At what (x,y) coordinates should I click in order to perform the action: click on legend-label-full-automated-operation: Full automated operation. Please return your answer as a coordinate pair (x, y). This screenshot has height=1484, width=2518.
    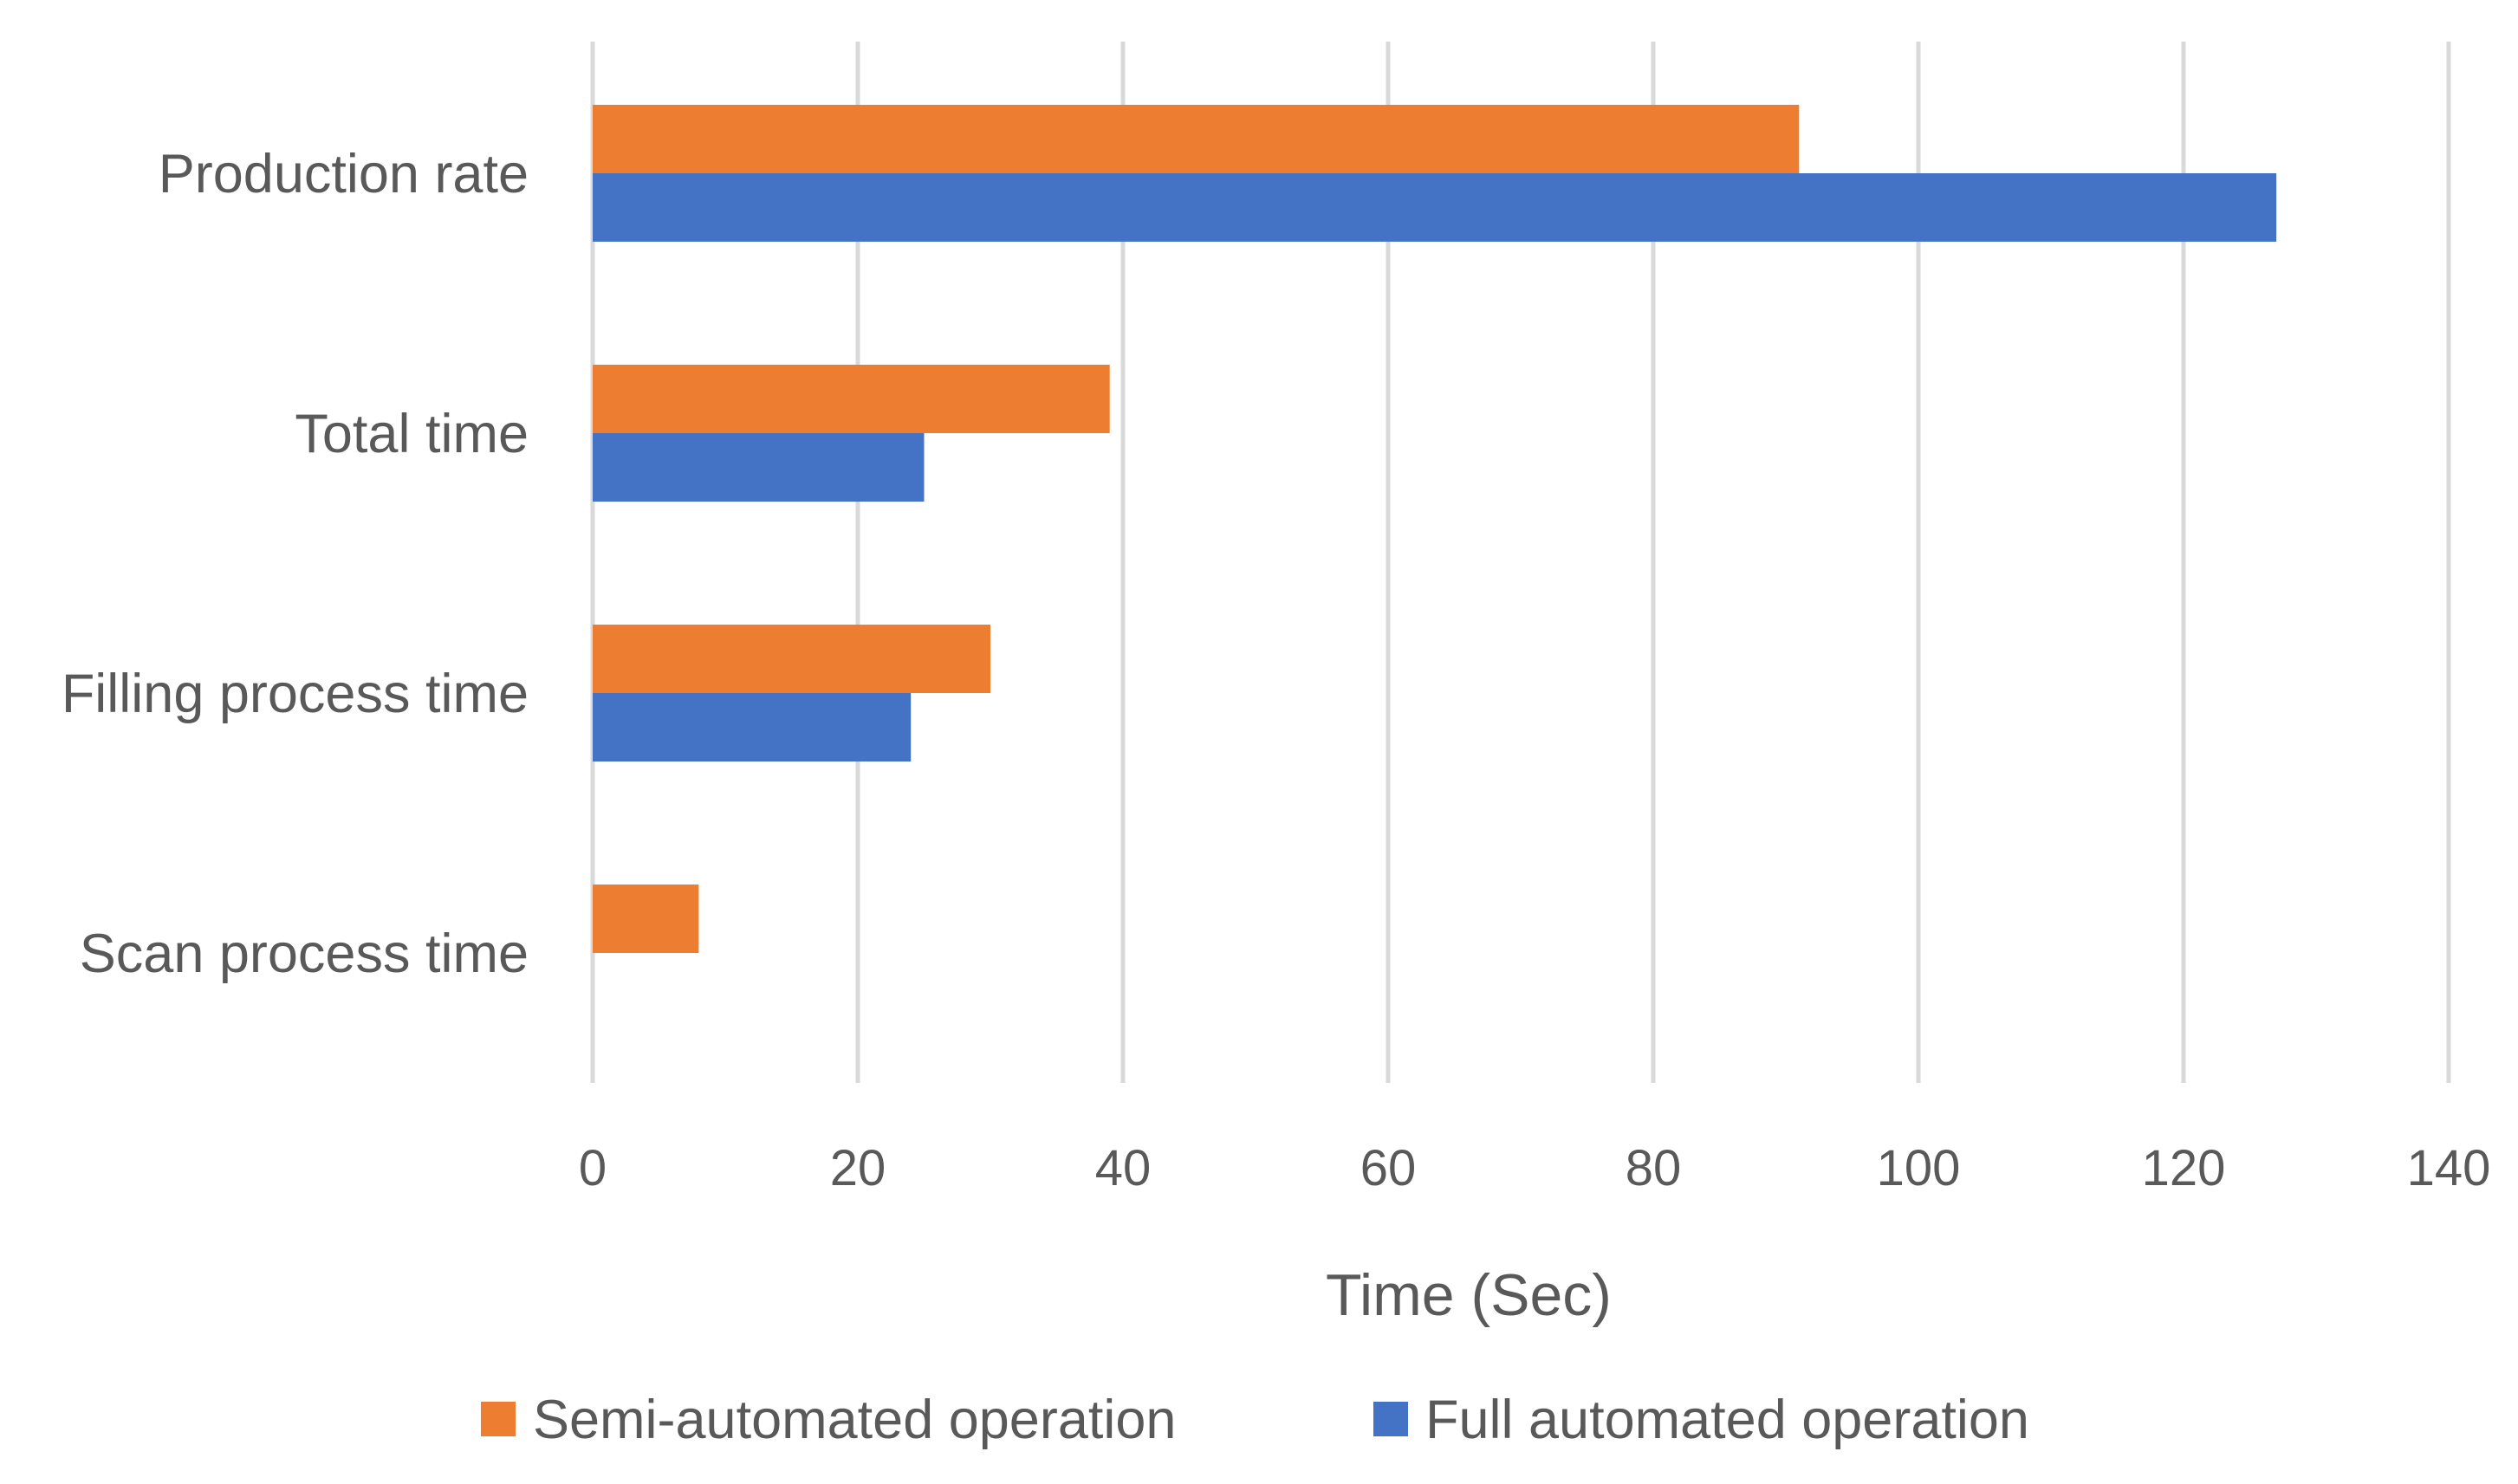
    Looking at the image, I should click on (1727, 1420).